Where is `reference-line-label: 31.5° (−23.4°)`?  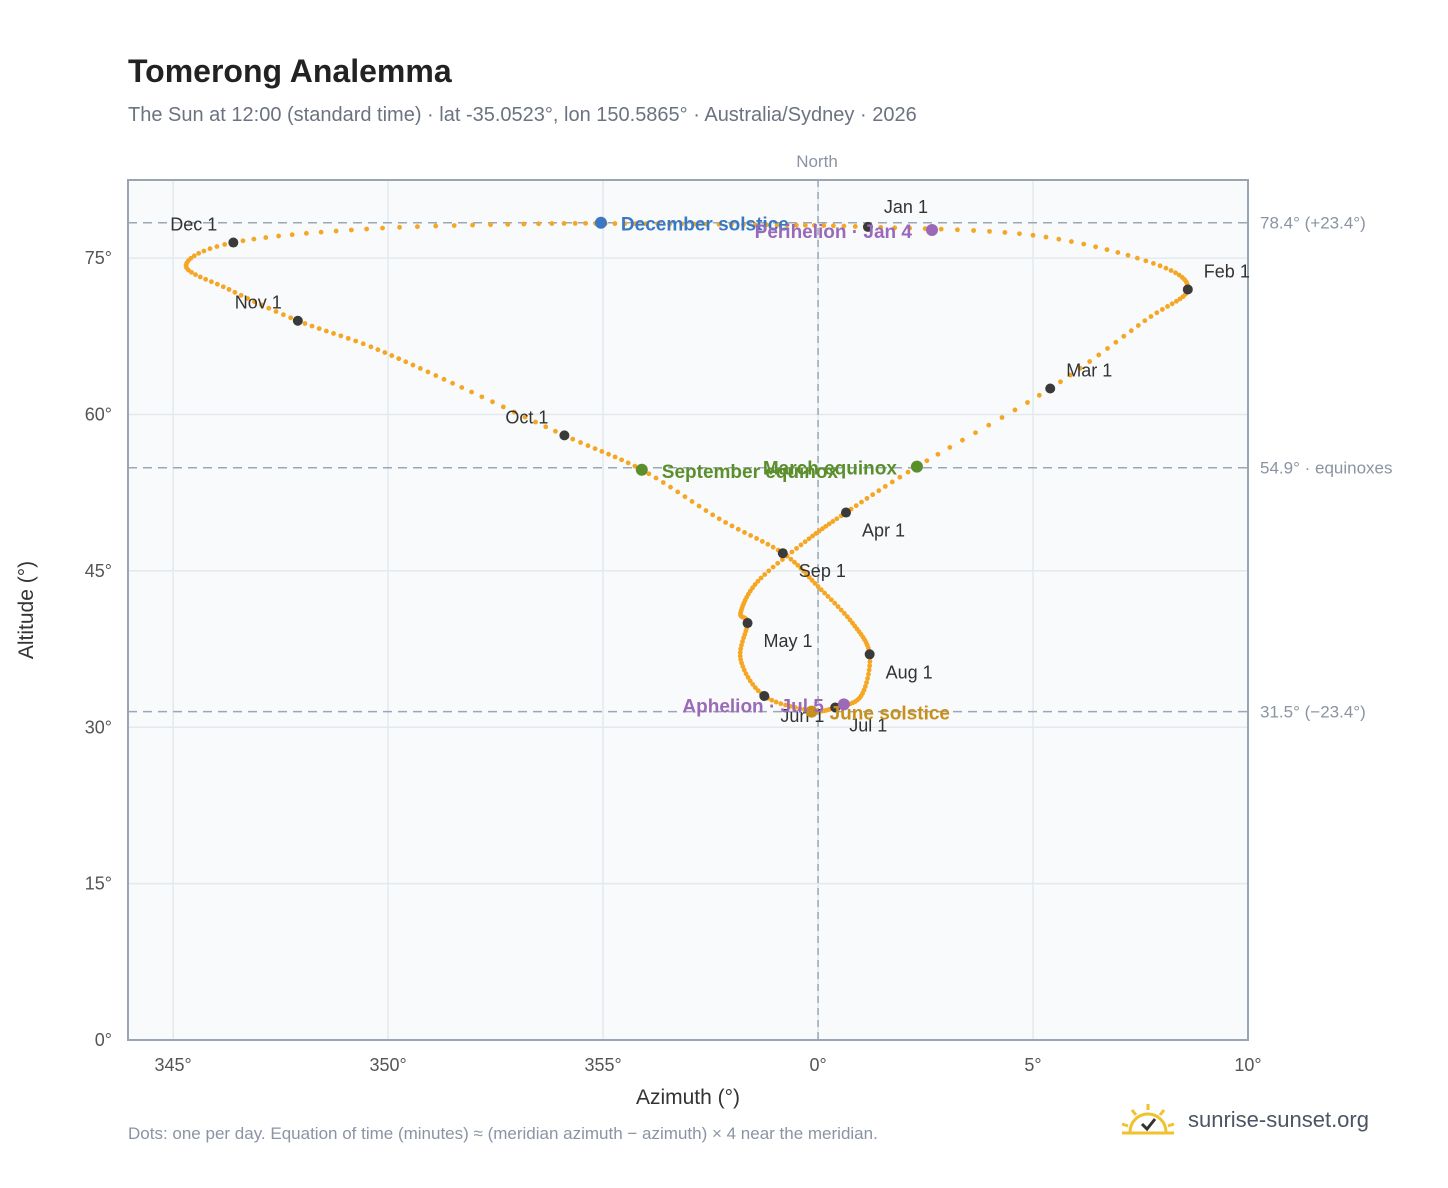 reference-line-label: 31.5° (−23.4°) is located at coordinates (1313, 712).